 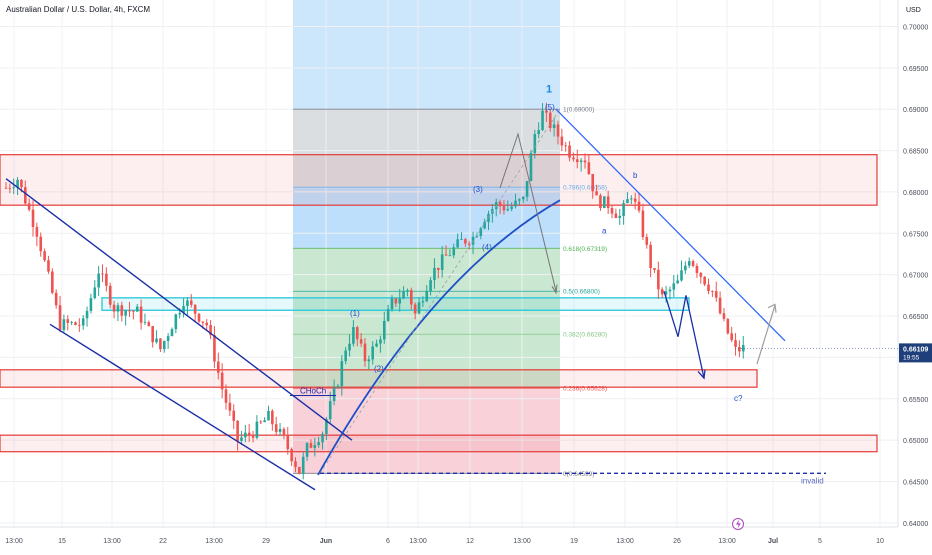 What do you see at coordinates (915, 317) in the screenshot?
I see `y-tick-label: 0.66500` at bounding box center [915, 317].